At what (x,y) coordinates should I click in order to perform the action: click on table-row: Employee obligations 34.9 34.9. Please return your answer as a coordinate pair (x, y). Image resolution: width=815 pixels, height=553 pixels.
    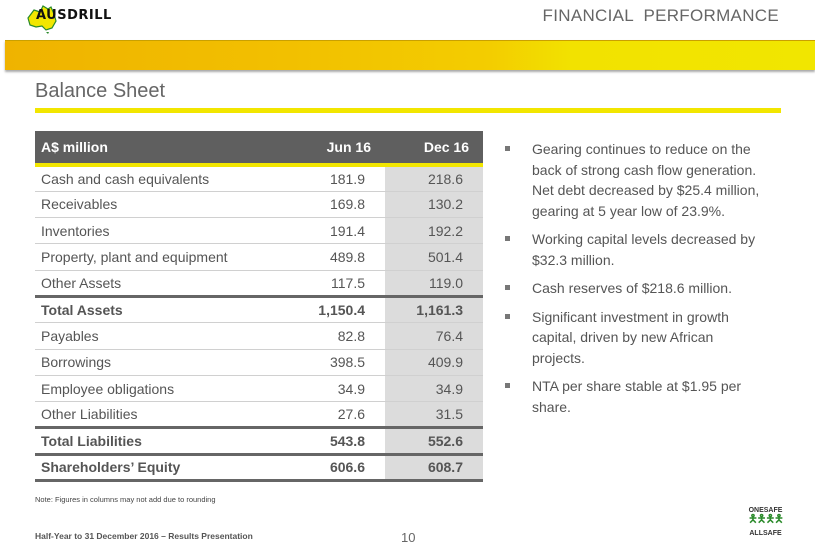
    Looking at the image, I should click on (259, 389).